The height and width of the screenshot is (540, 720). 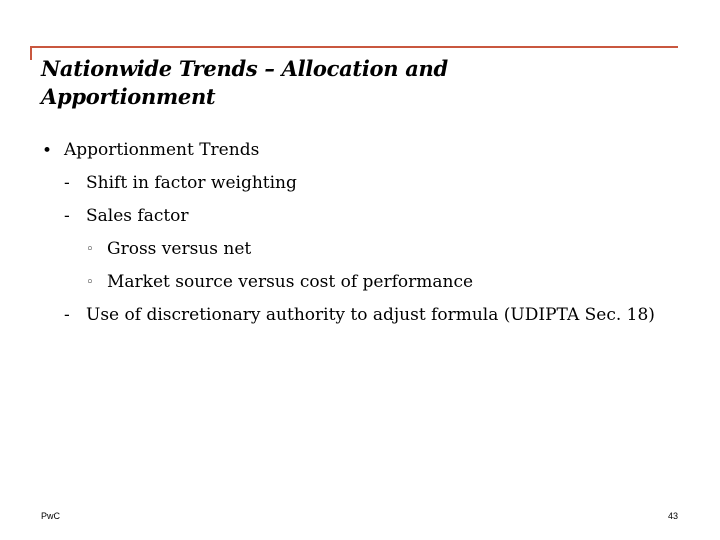 What do you see at coordinates (354, 47) in the screenshot?
I see `title-rule` at bounding box center [354, 47].